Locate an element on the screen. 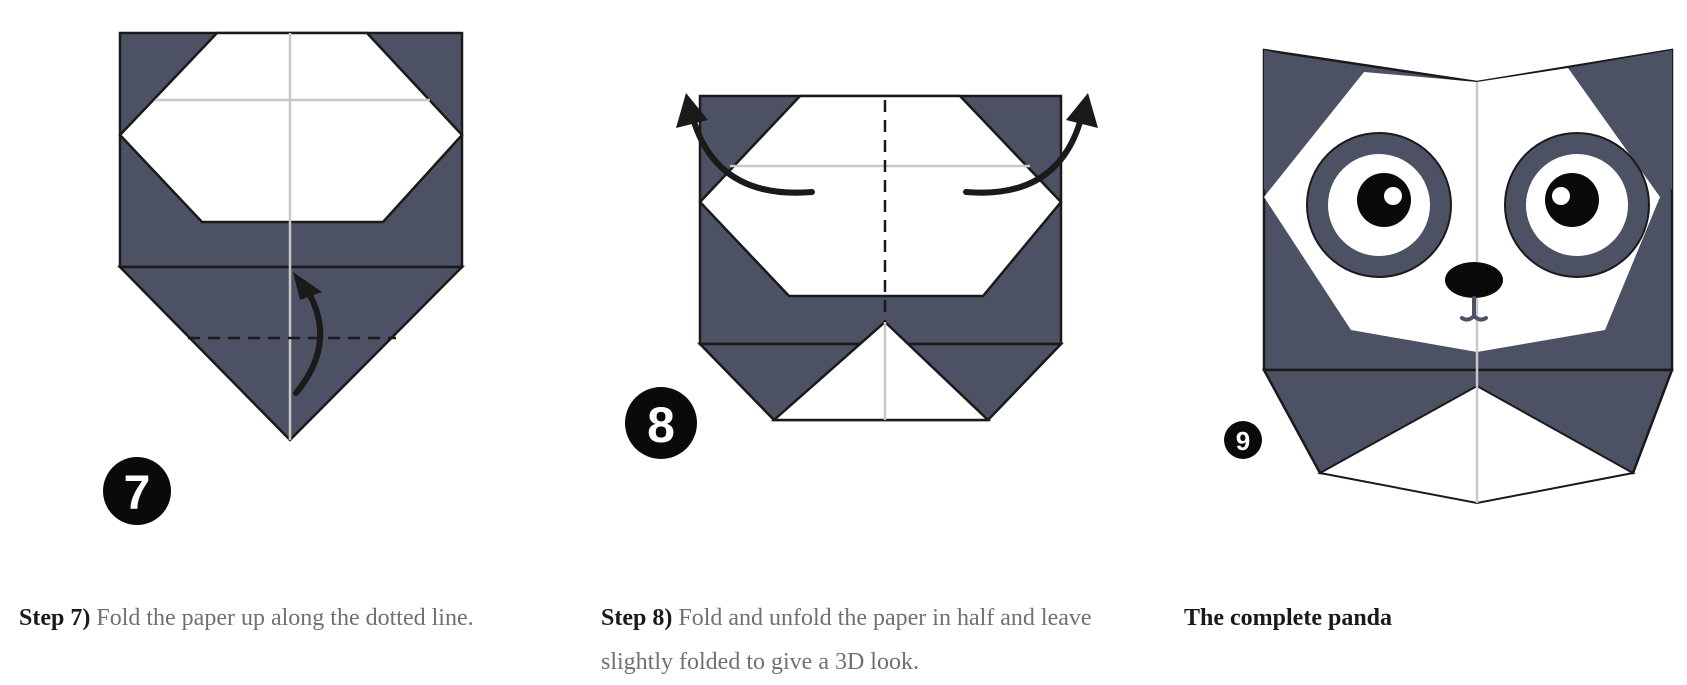 The image size is (1687, 685). fold-left-arrow is located at coordinates (752, 154).